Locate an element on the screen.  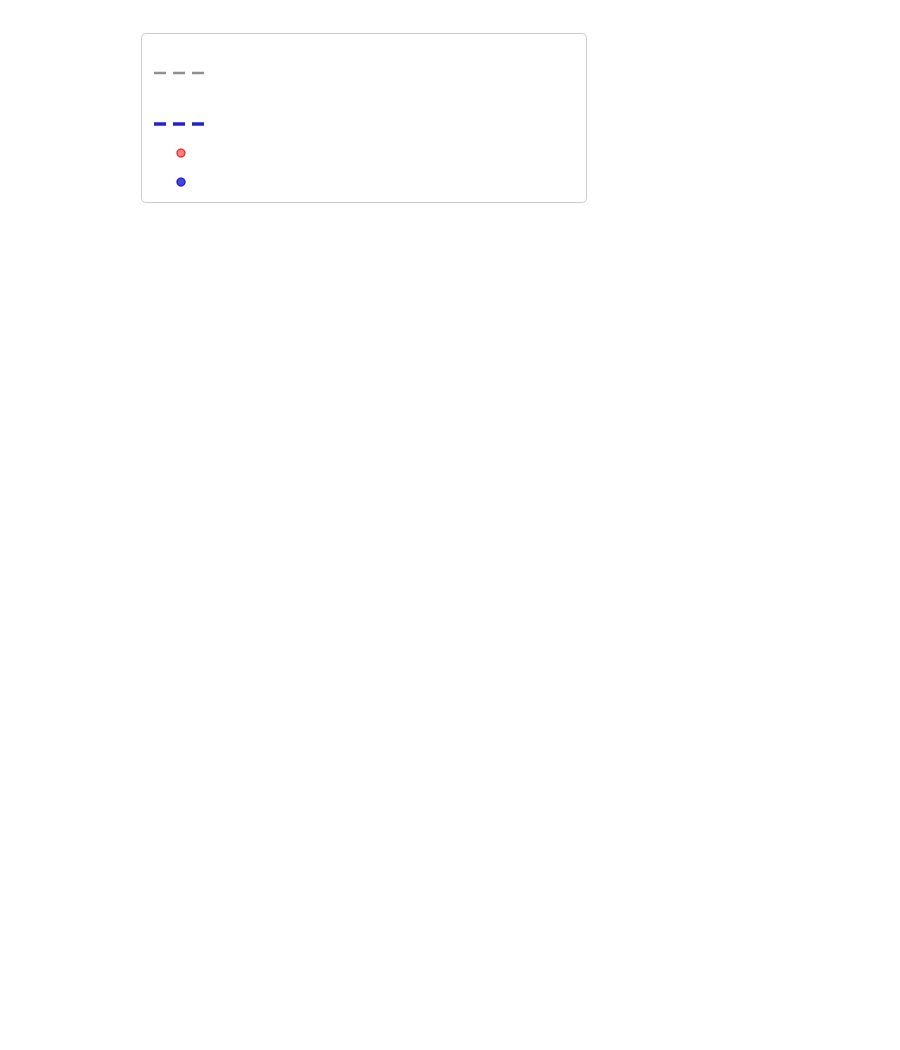
legend is located at coordinates (364, 118).